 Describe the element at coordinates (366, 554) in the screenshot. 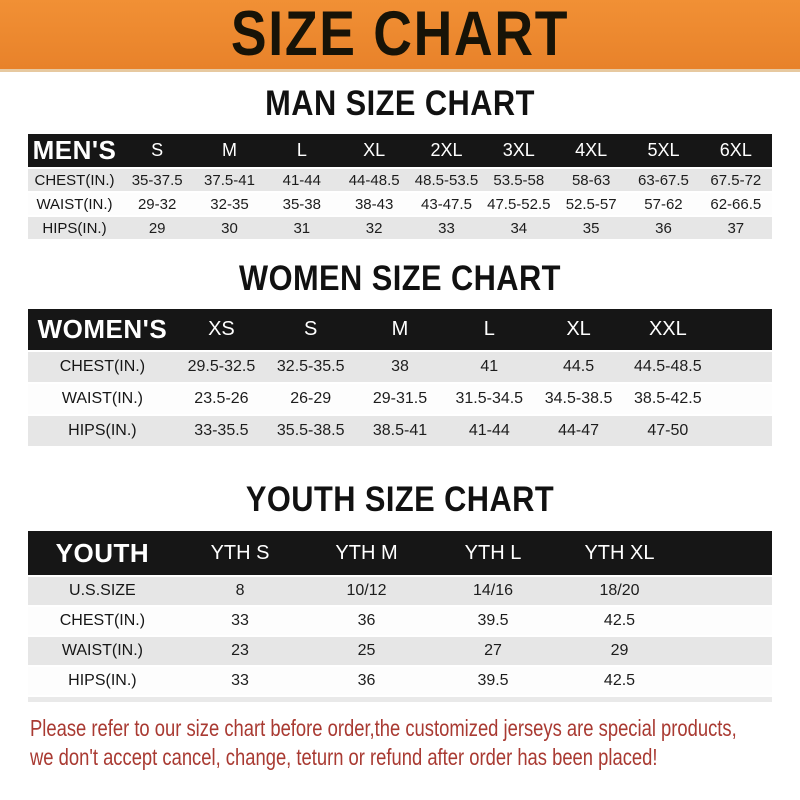

I see `column-header: YTH M` at that location.